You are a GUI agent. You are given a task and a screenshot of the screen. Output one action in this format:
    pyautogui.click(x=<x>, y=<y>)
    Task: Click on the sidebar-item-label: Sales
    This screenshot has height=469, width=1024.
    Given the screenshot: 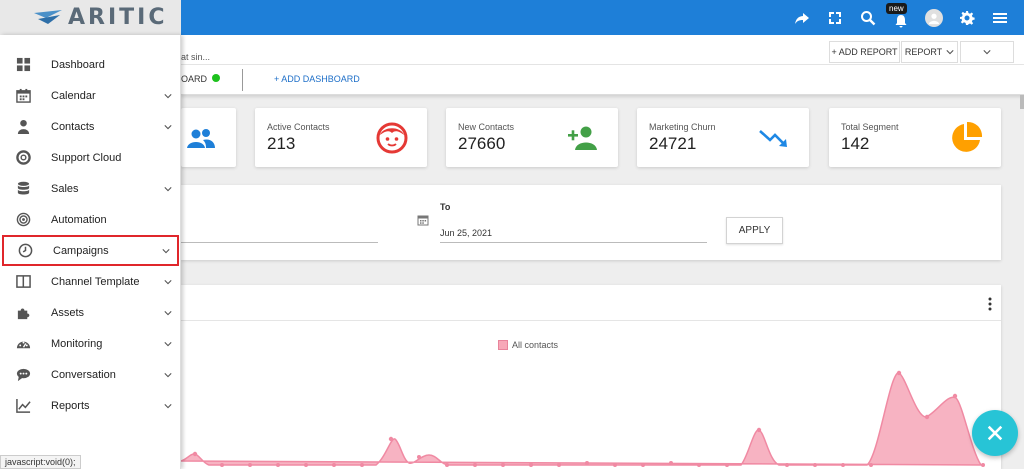 What is the action you would take?
    pyautogui.click(x=65, y=188)
    